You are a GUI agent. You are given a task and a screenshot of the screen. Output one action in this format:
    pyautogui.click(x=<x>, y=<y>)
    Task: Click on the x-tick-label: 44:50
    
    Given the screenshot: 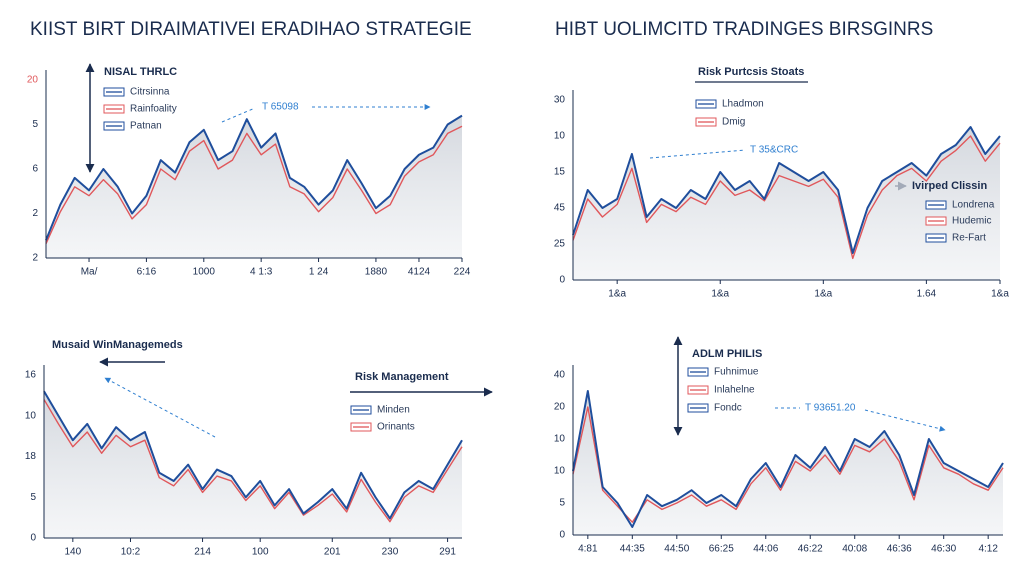 What is the action you would take?
    pyautogui.click(x=676, y=549)
    